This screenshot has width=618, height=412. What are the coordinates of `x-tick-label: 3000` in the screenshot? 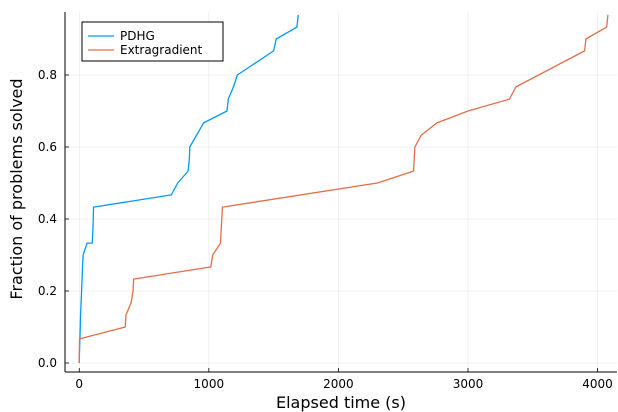 It's located at (468, 384).